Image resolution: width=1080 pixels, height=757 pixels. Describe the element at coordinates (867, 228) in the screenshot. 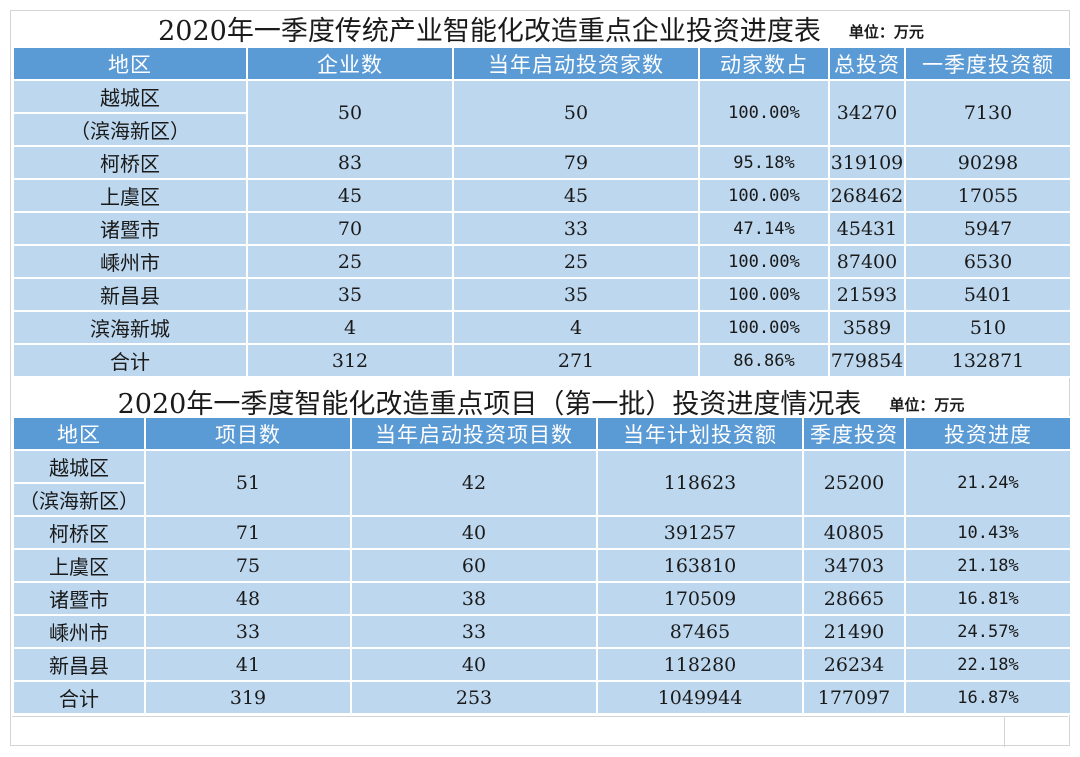

I see `data-cell: 45431` at that location.